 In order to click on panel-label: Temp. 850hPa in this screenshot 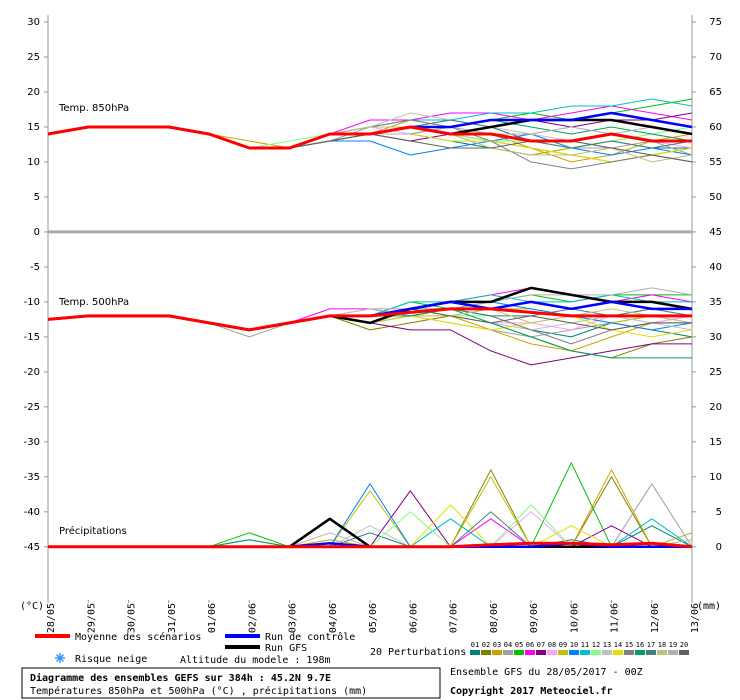, I will do `click(93, 108)`.